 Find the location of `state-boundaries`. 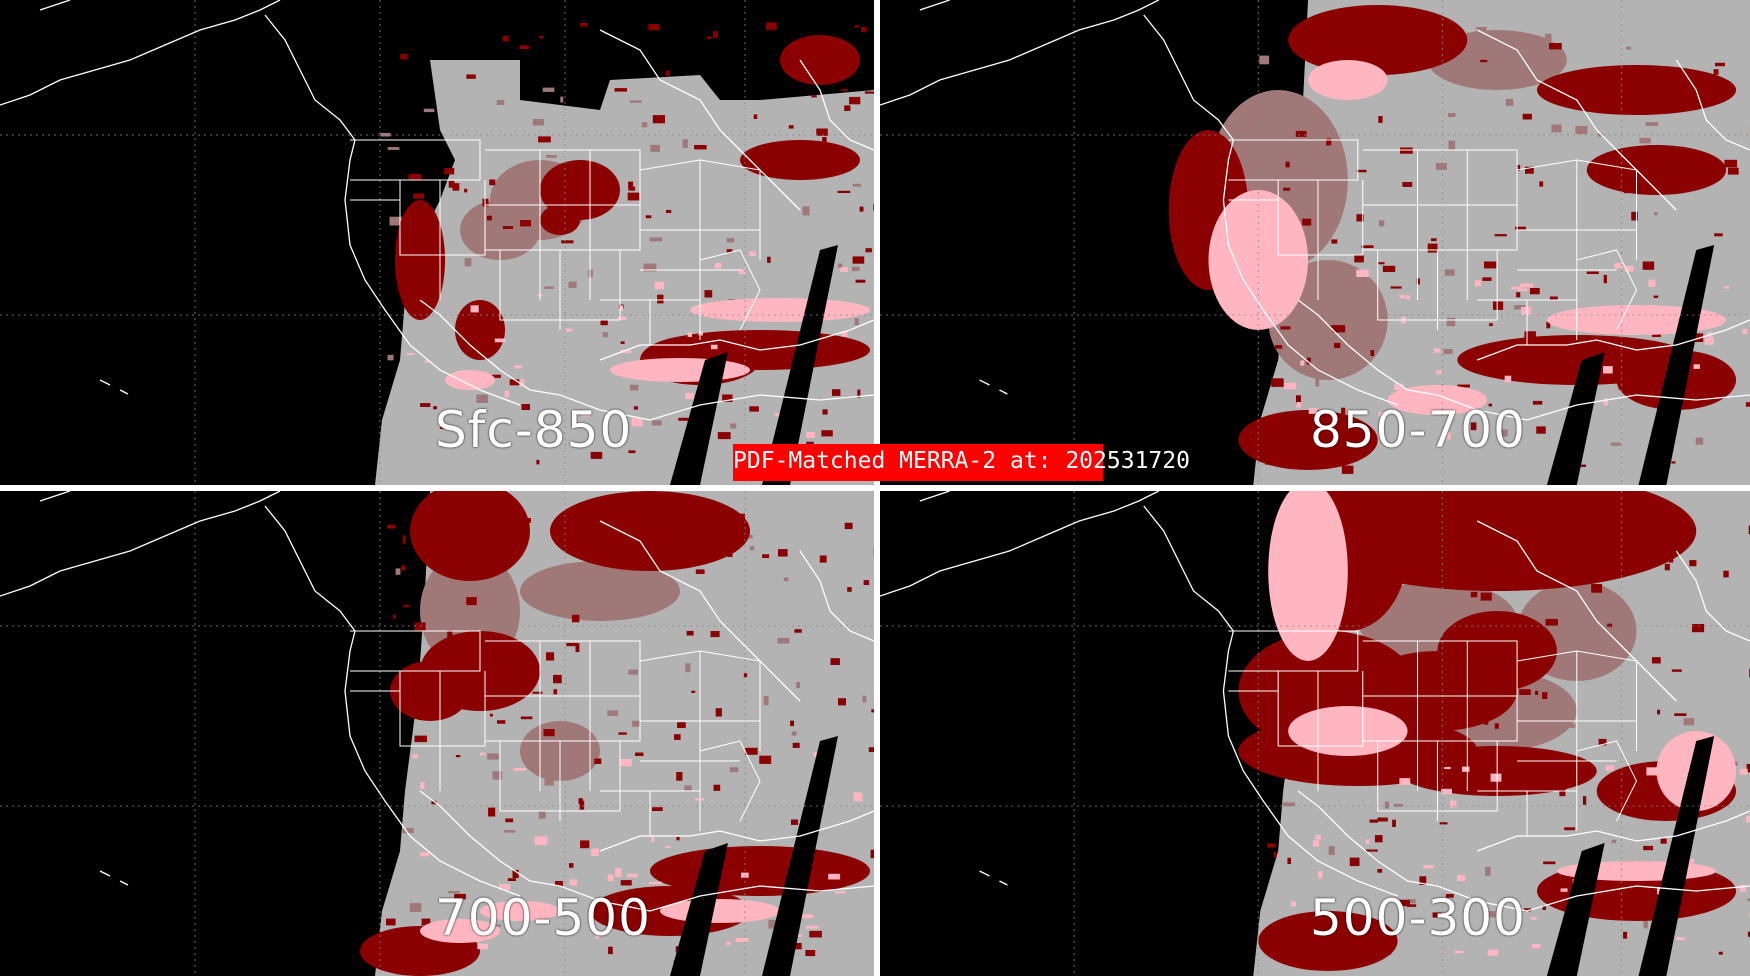

state-boundaries is located at coordinates (555, 242).